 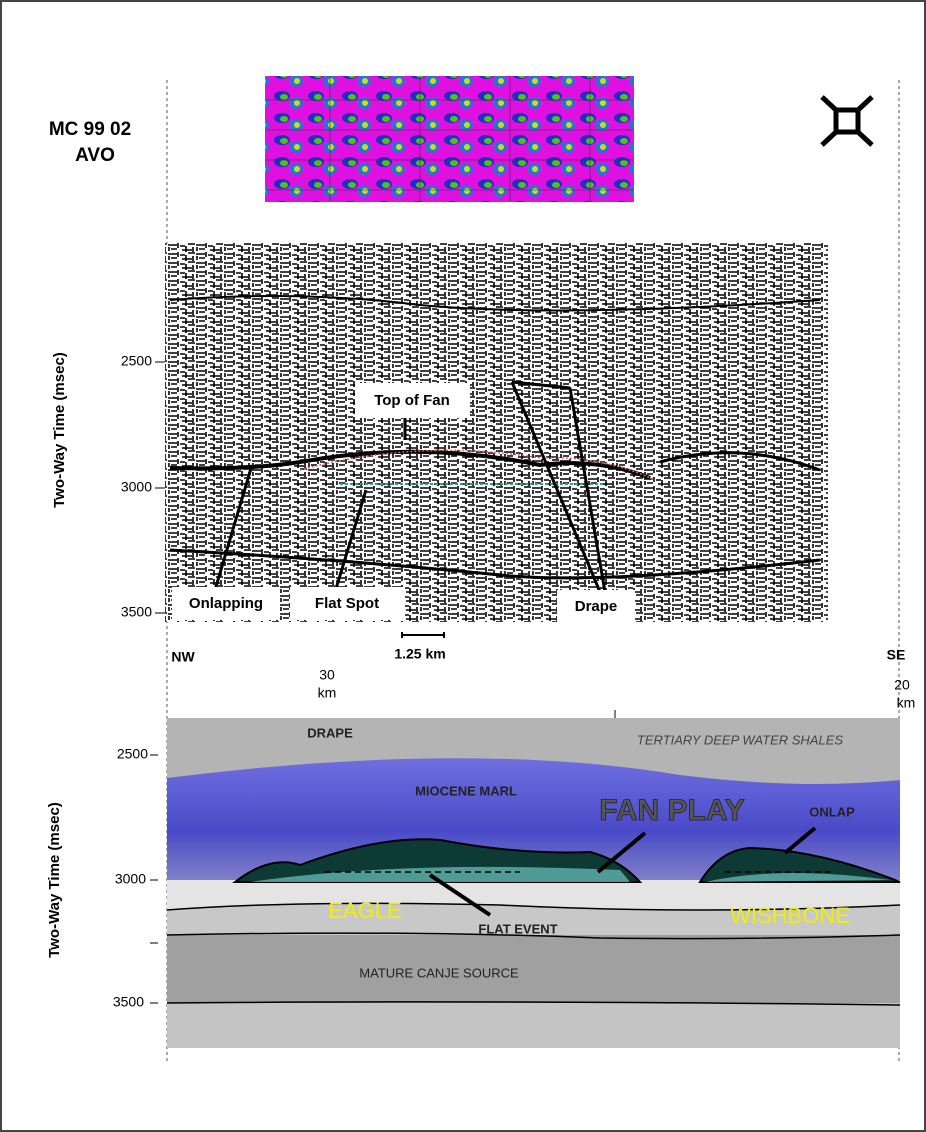 I want to click on direction-label: SE, so click(x=896, y=655).